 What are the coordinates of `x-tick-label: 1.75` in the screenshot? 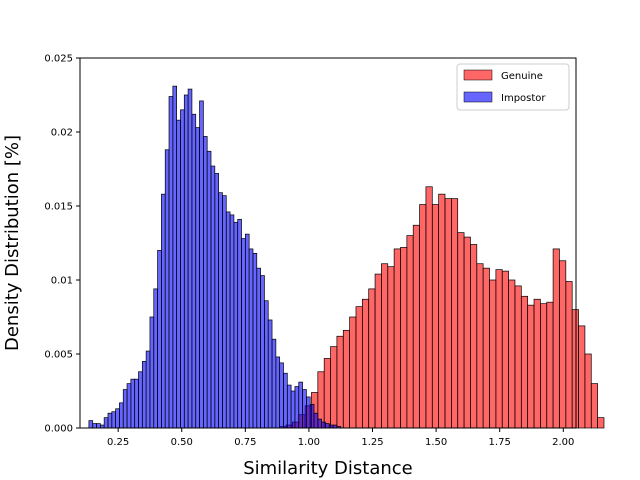 It's located at (500, 442).